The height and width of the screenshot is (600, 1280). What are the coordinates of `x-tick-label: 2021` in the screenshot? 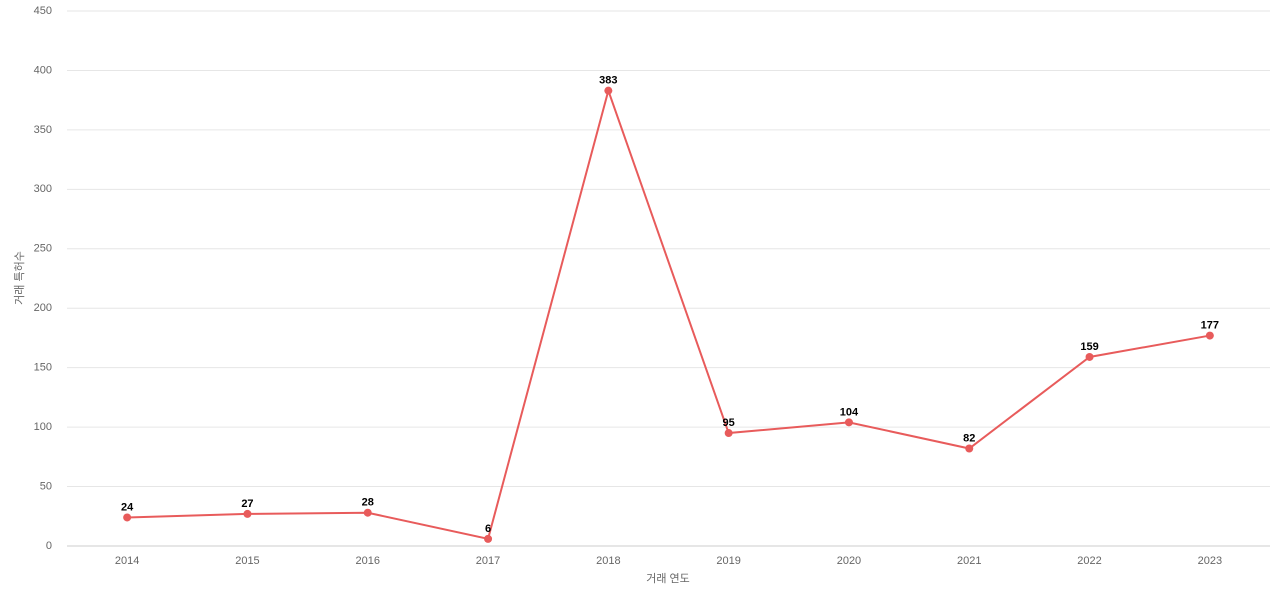 It's located at (969, 561).